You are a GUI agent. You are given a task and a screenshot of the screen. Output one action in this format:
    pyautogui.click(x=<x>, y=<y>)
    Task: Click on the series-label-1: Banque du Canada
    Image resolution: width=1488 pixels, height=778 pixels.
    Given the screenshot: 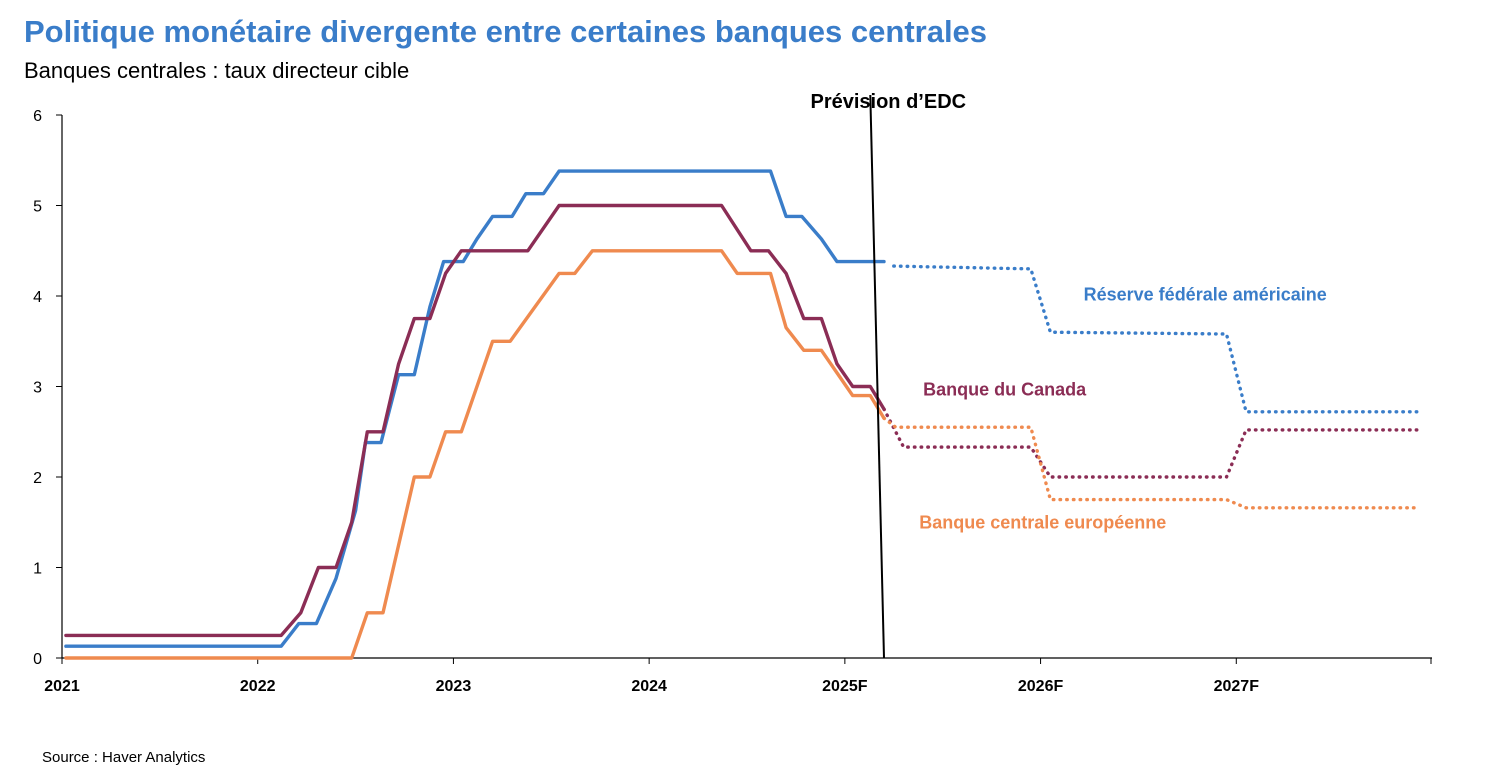 What is the action you would take?
    pyautogui.click(x=1005, y=390)
    